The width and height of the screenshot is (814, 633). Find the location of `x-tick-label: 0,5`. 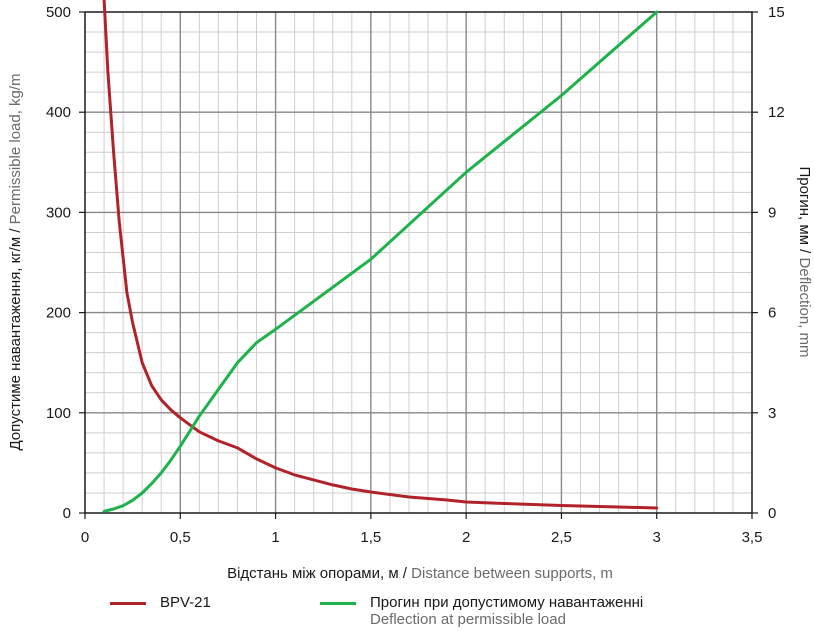

x-tick-label: 0,5 is located at coordinates (180, 537).